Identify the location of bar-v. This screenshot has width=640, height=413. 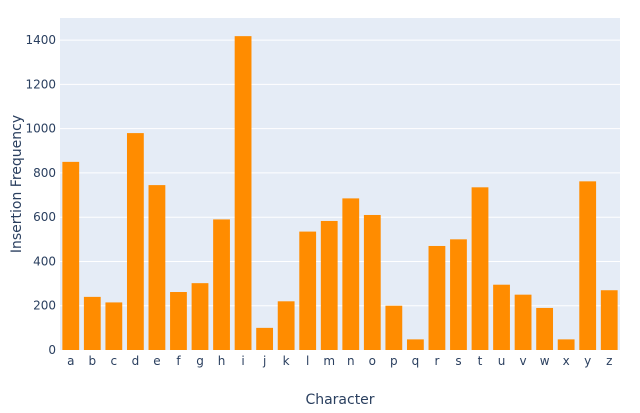
(523, 322).